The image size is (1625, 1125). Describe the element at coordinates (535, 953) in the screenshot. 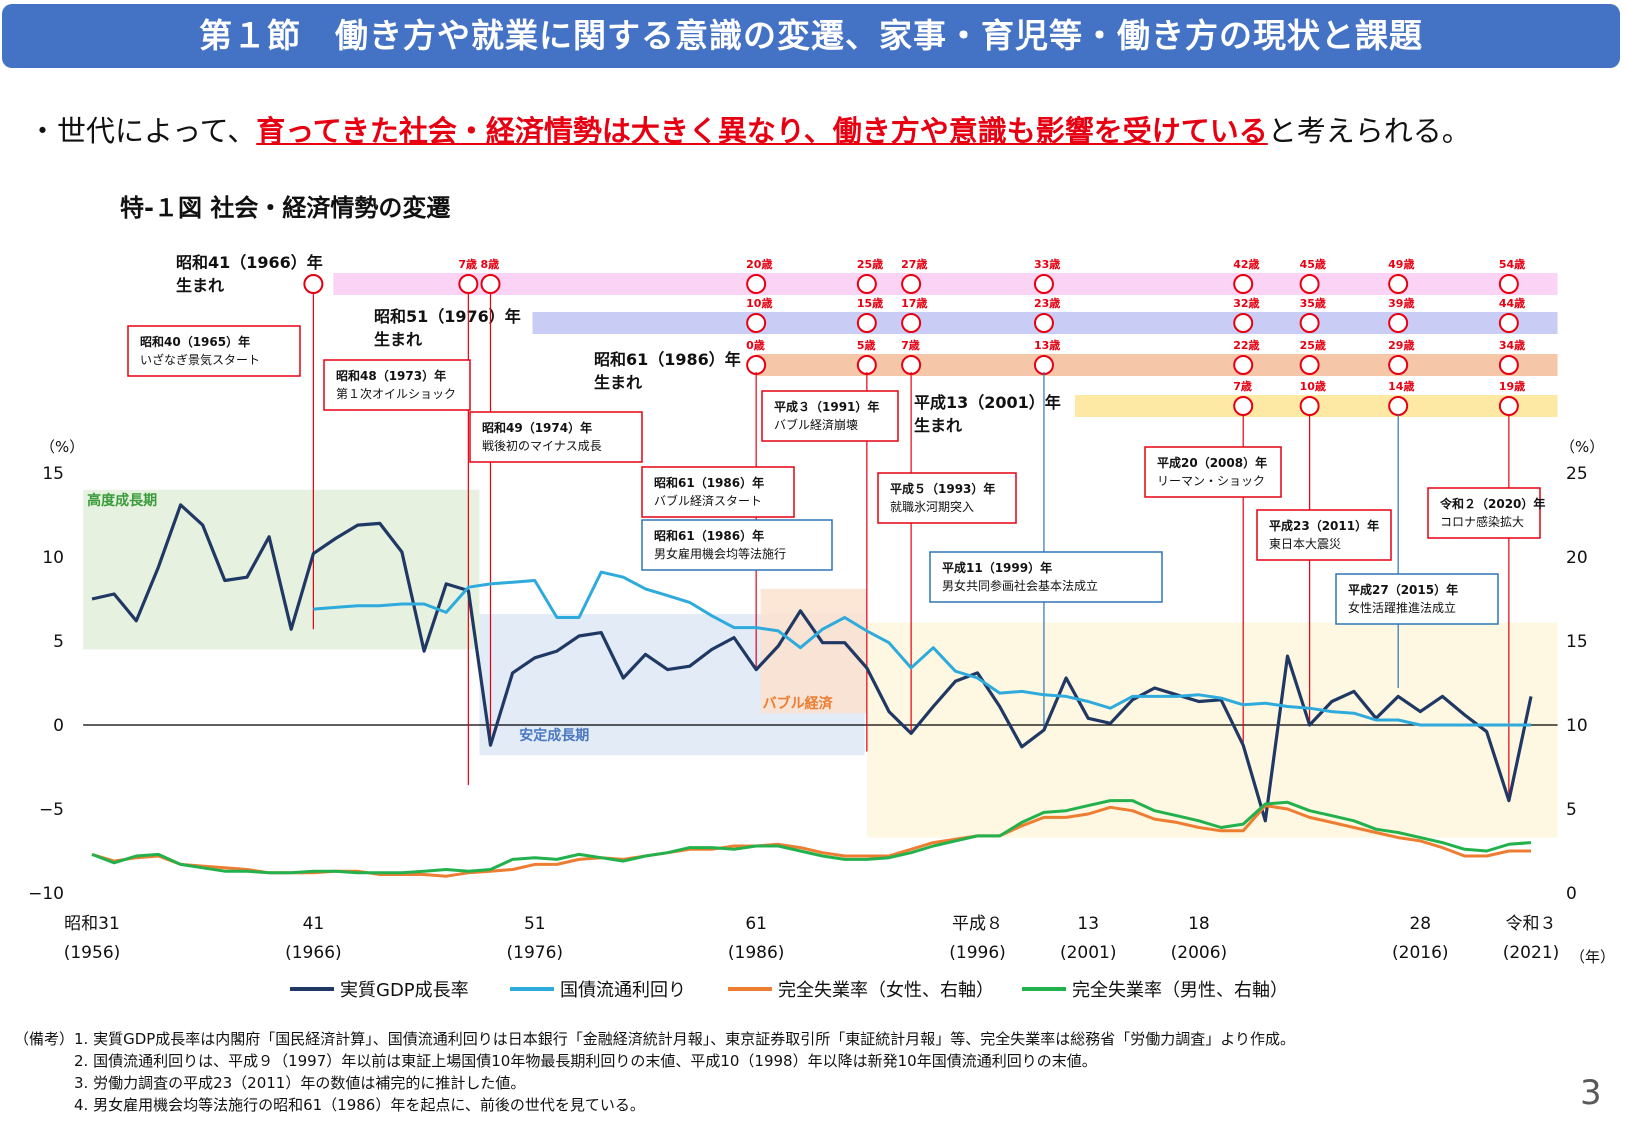

I see `x-tick-year: (1976)` at that location.